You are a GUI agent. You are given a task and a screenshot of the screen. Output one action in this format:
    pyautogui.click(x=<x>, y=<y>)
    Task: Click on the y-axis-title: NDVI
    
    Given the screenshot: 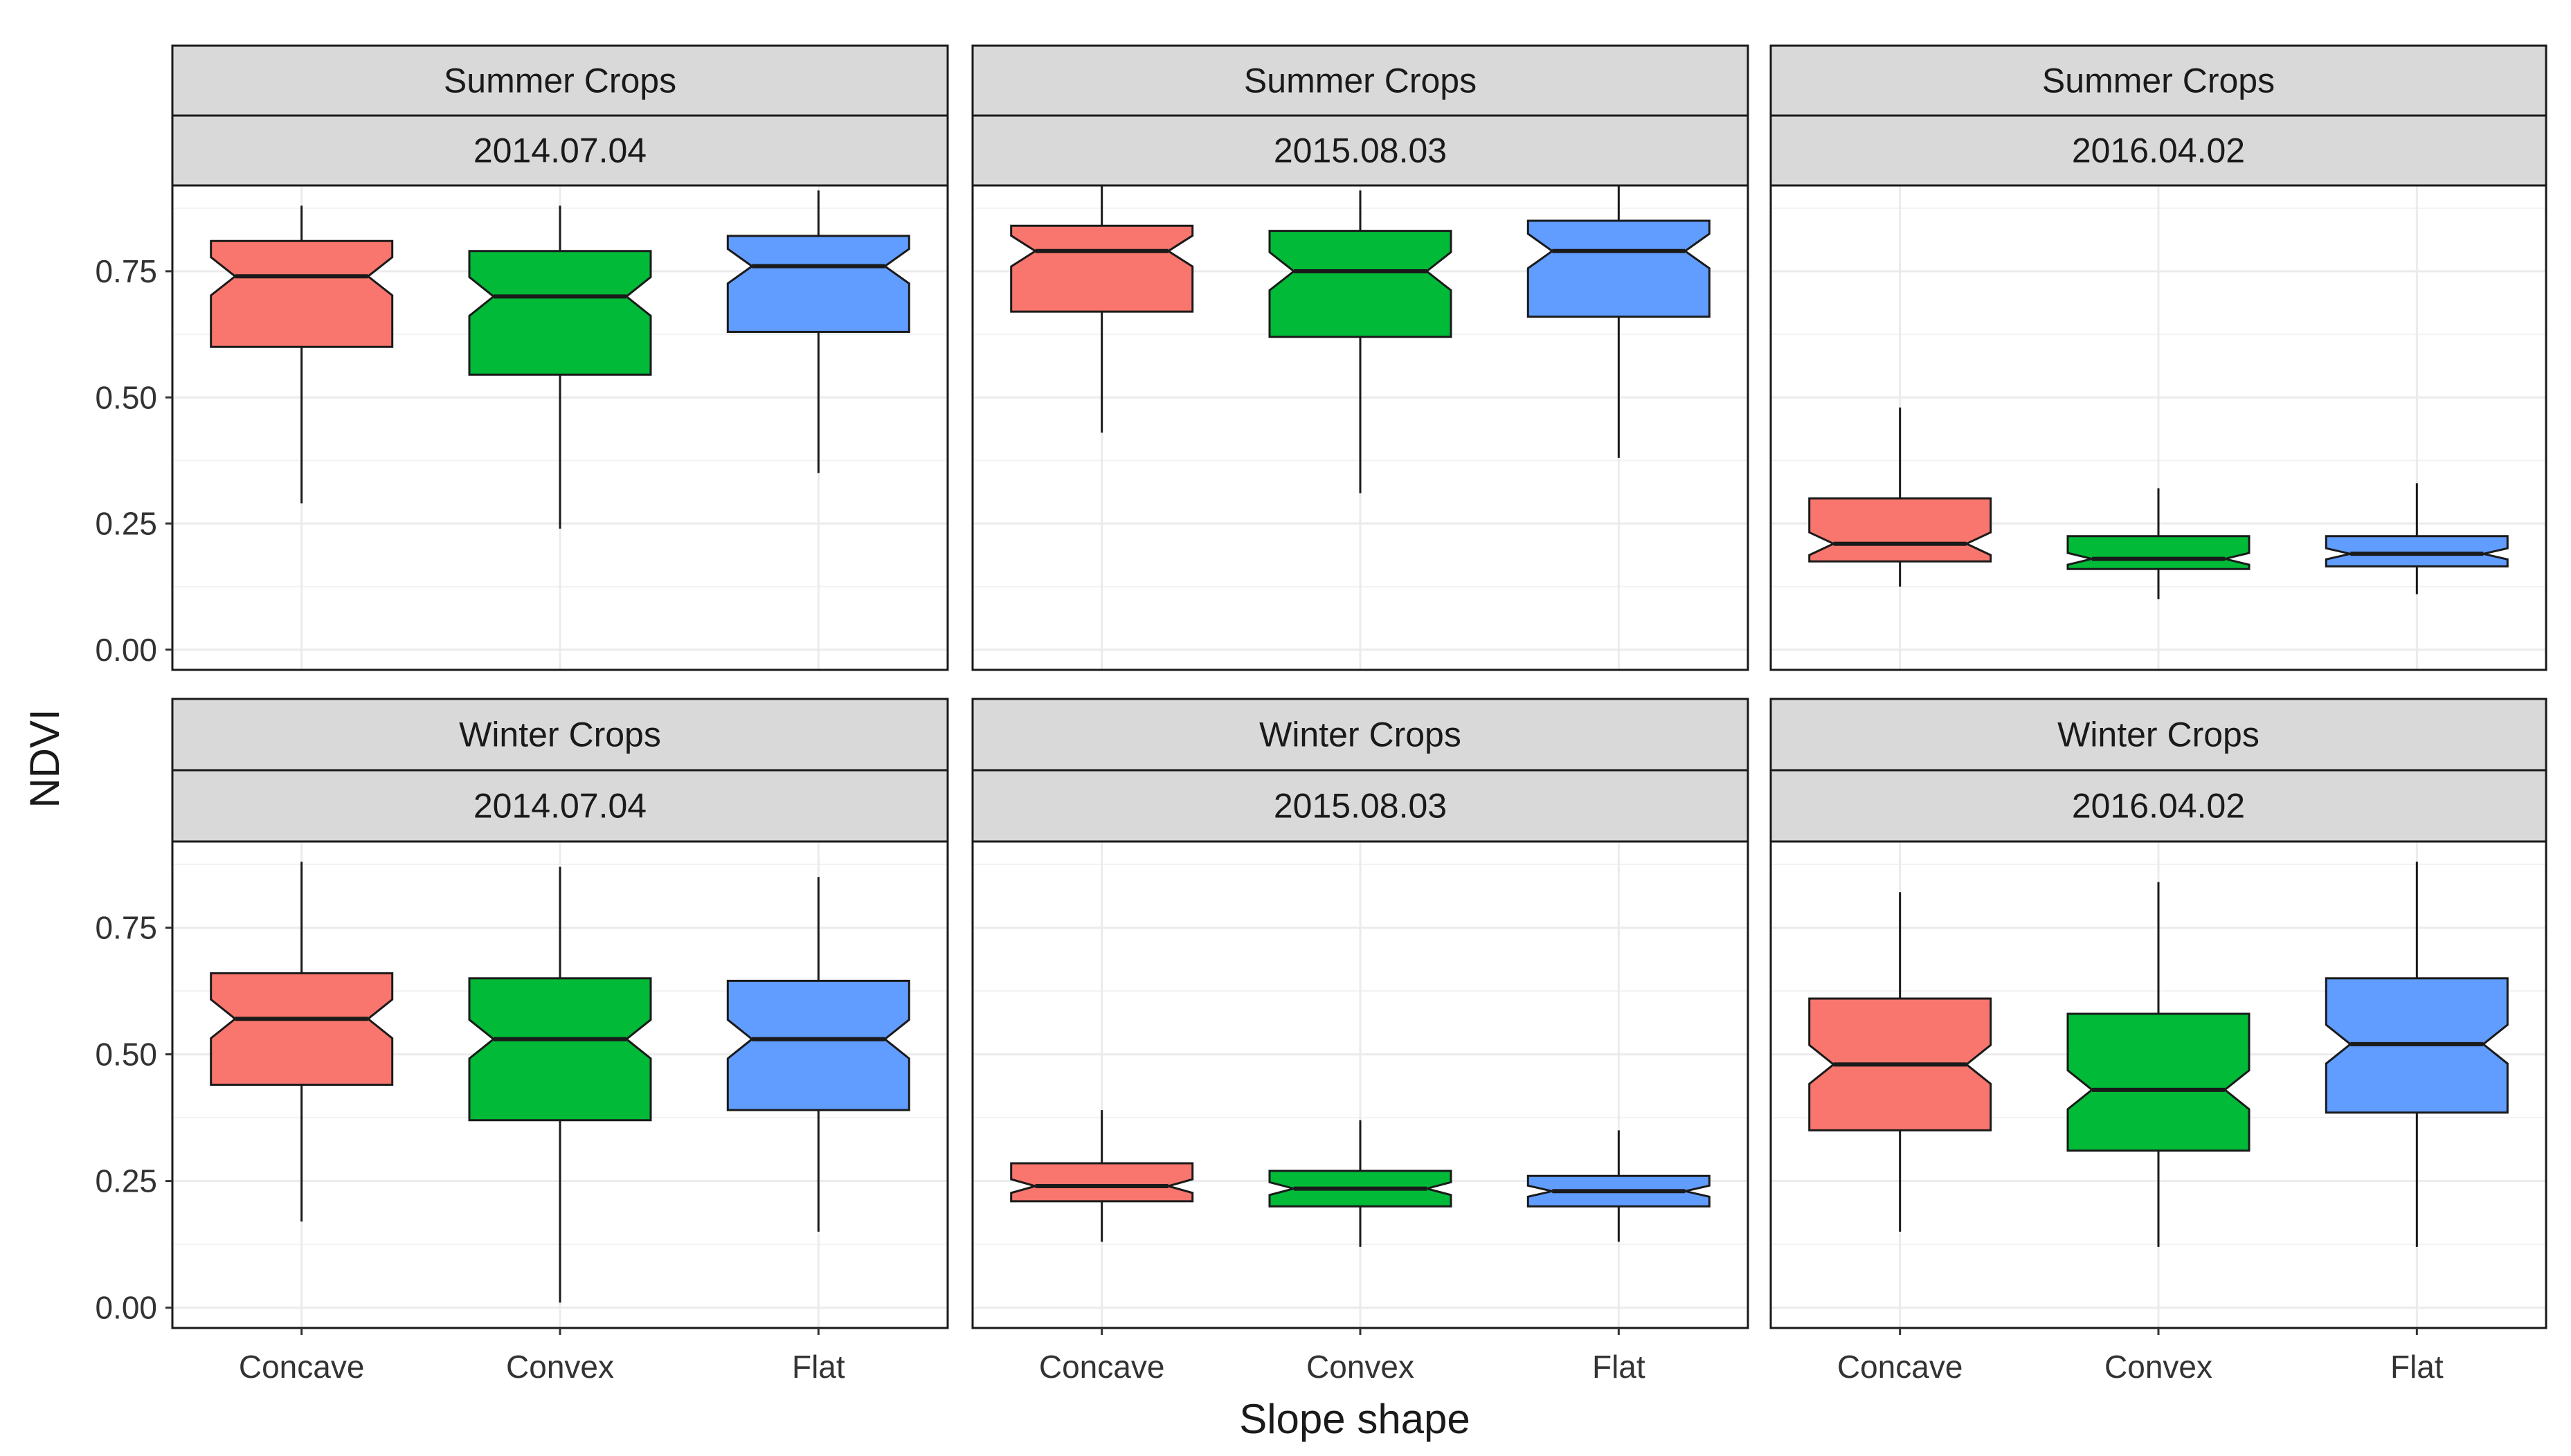 What is the action you would take?
    pyautogui.click(x=45, y=759)
    